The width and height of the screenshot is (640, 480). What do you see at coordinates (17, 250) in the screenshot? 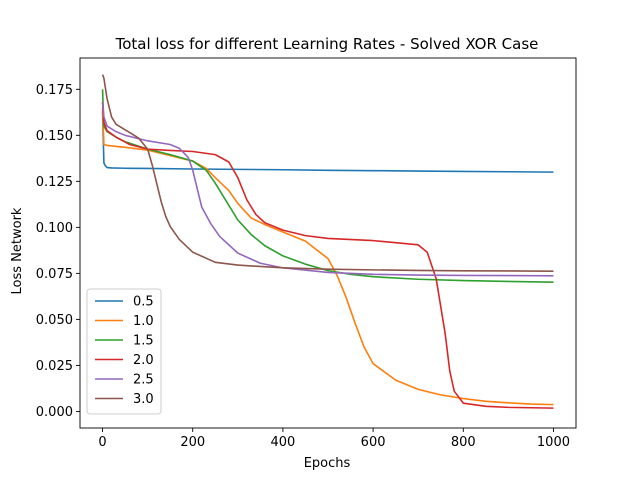
I see `y-axis-label: Loss Network` at bounding box center [17, 250].